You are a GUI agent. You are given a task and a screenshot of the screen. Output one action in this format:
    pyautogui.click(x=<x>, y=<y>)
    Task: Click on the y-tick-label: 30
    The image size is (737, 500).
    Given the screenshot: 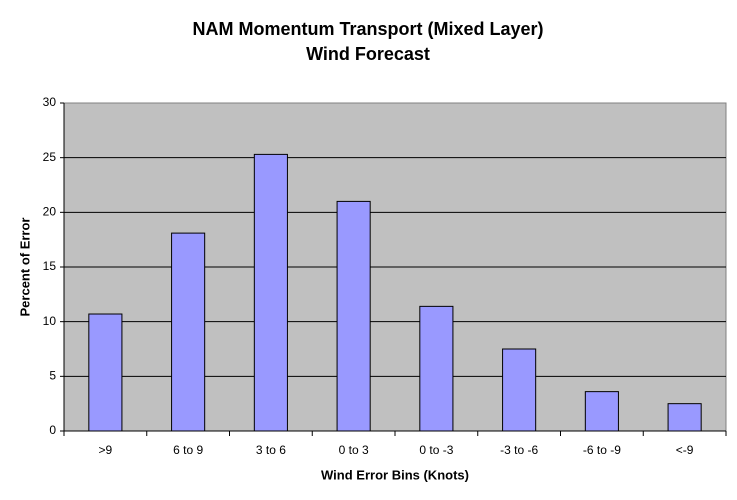 What is the action you would take?
    pyautogui.click(x=50, y=102)
    